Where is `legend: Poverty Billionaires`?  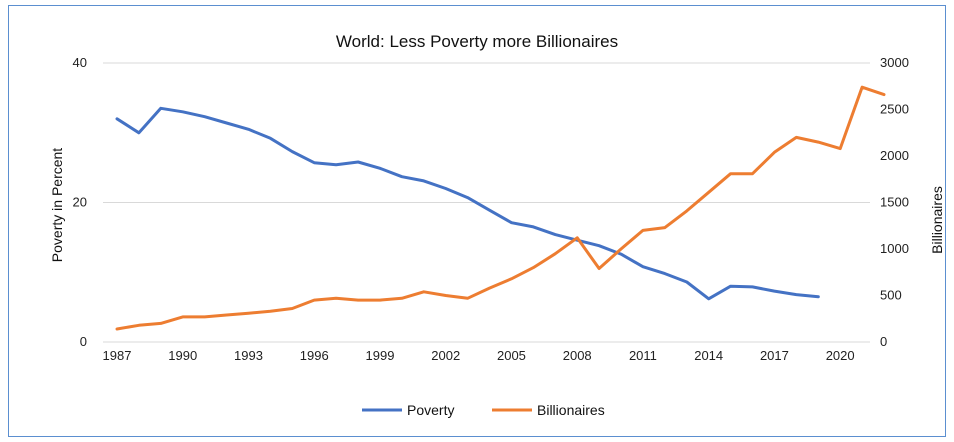
legend: Poverty Billionaires is located at coordinates (483, 410).